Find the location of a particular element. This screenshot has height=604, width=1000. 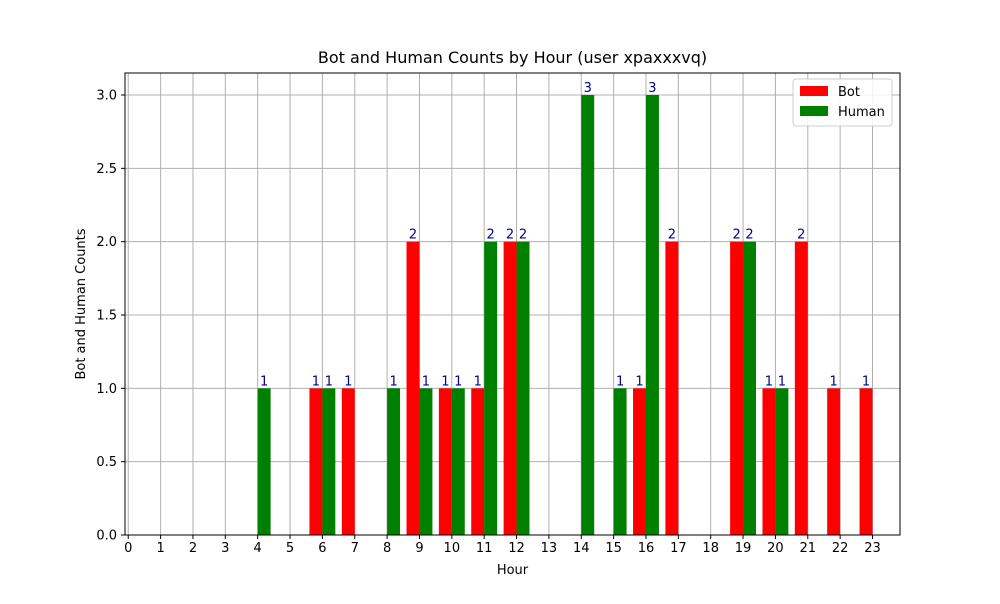

x-tick-label: 2 is located at coordinates (193, 548).